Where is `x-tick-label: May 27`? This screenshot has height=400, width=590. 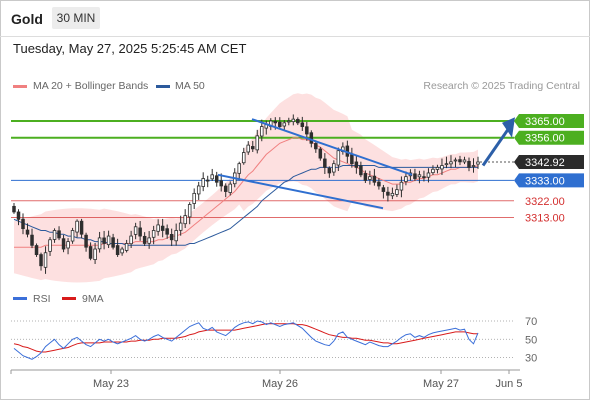
x-tick-label: May 27 is located at coordinates (441, 384).